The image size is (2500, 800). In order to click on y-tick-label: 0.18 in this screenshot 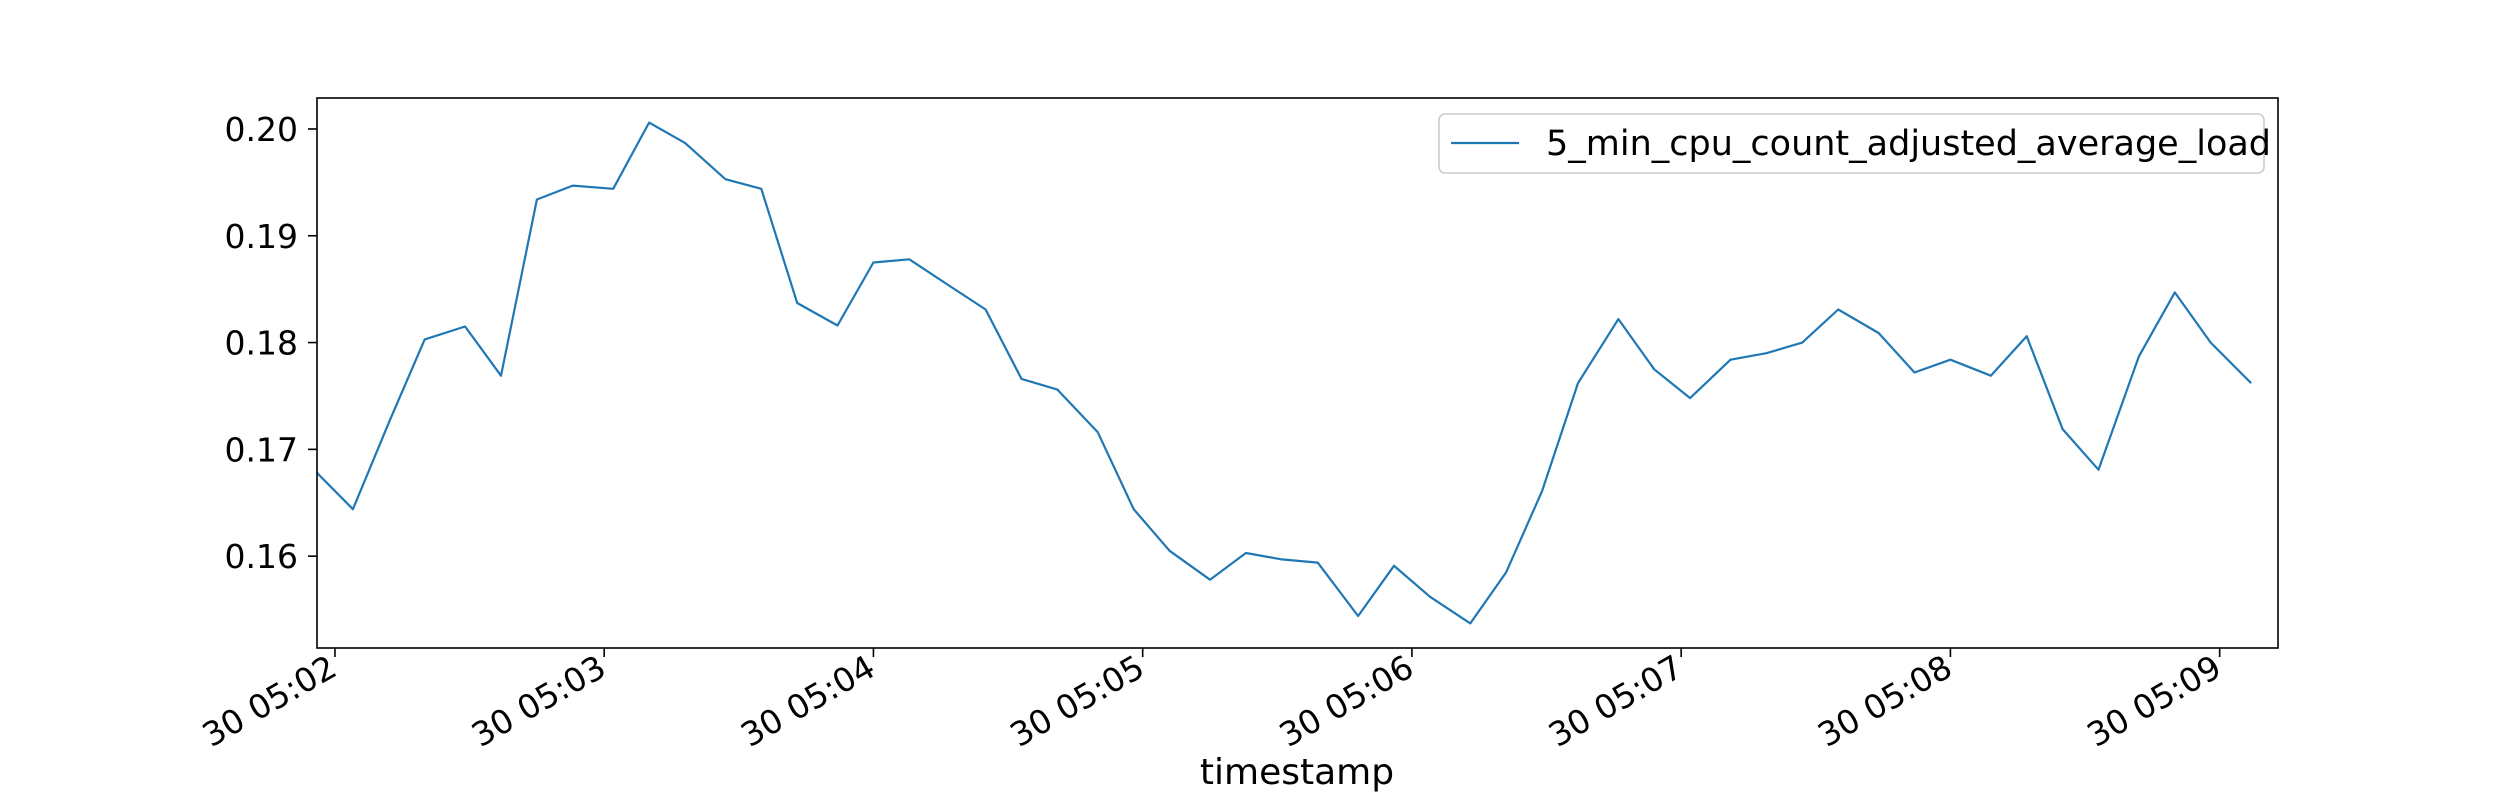, I will do `click(261, 343)`.